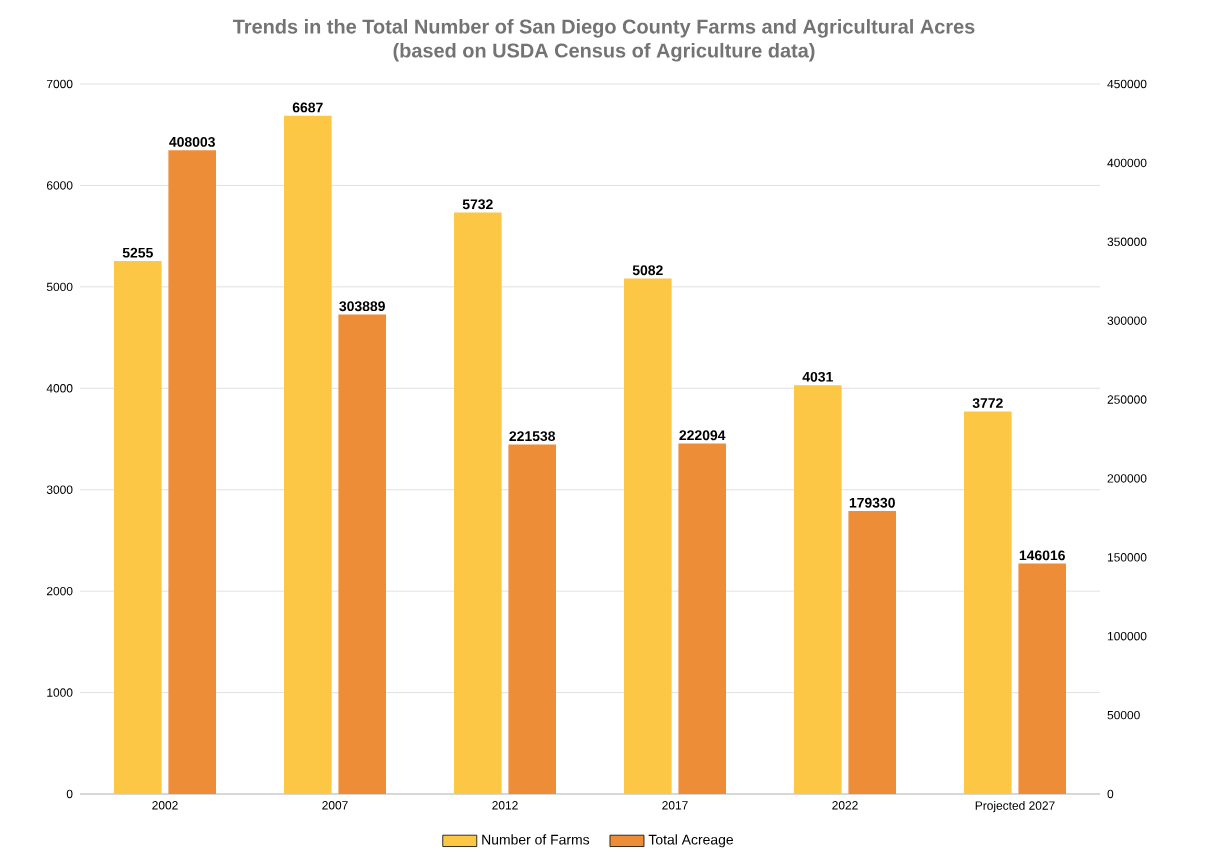  What do you see at coordinates (603, 28) in the screenshot?
I see `chart-title: Trends in the Total Number of San Diego County Farms and Agricultural Acres` at bounding box center [603, 28].